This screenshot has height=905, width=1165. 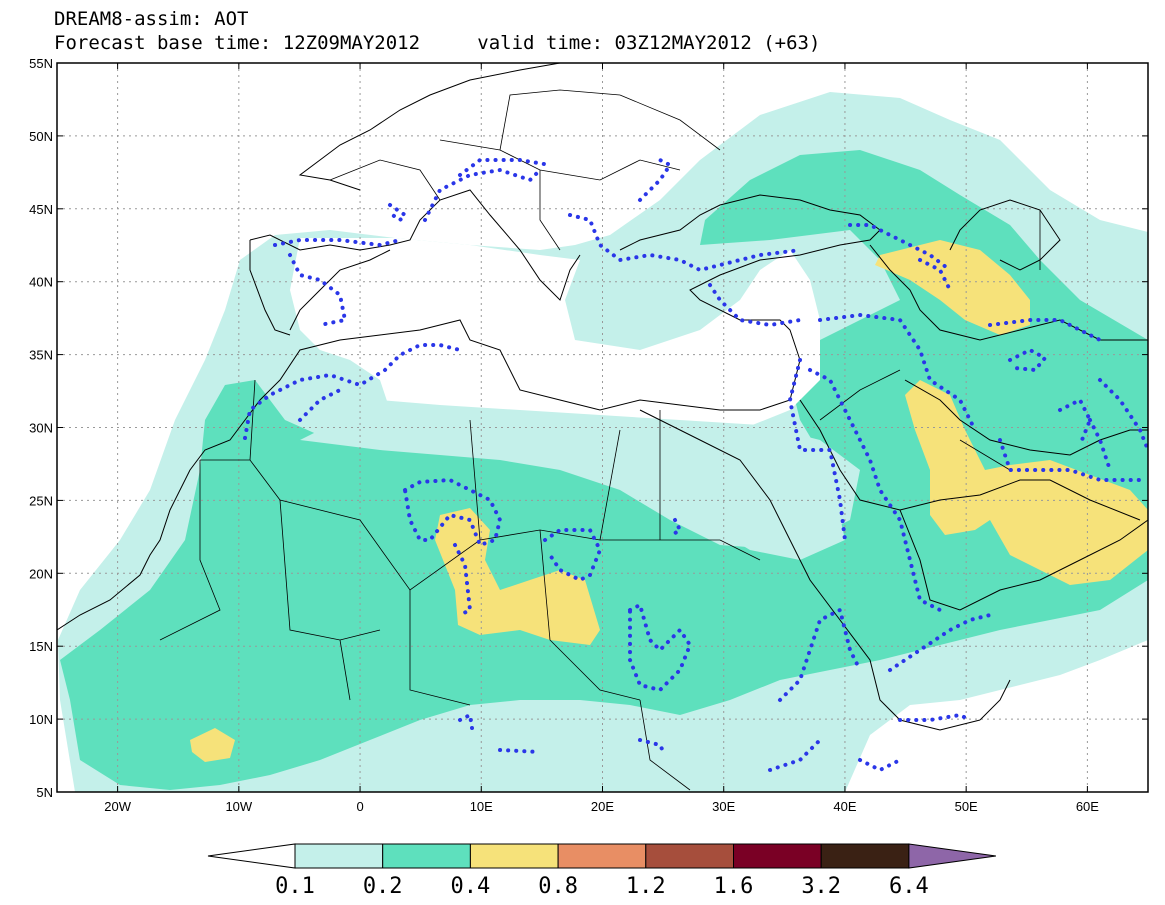 What do you see at coordinates (952, 856) in the screenshot?
I see `colorbar-high-arrow` at bounding box center [952, 856].